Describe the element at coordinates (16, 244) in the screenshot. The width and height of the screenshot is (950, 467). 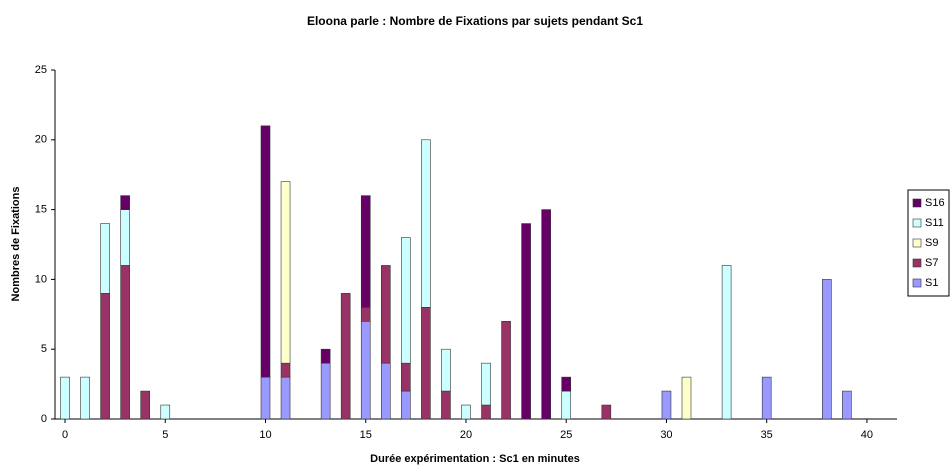
I see `y-axis-label: Nombres de Fixations` at that location.